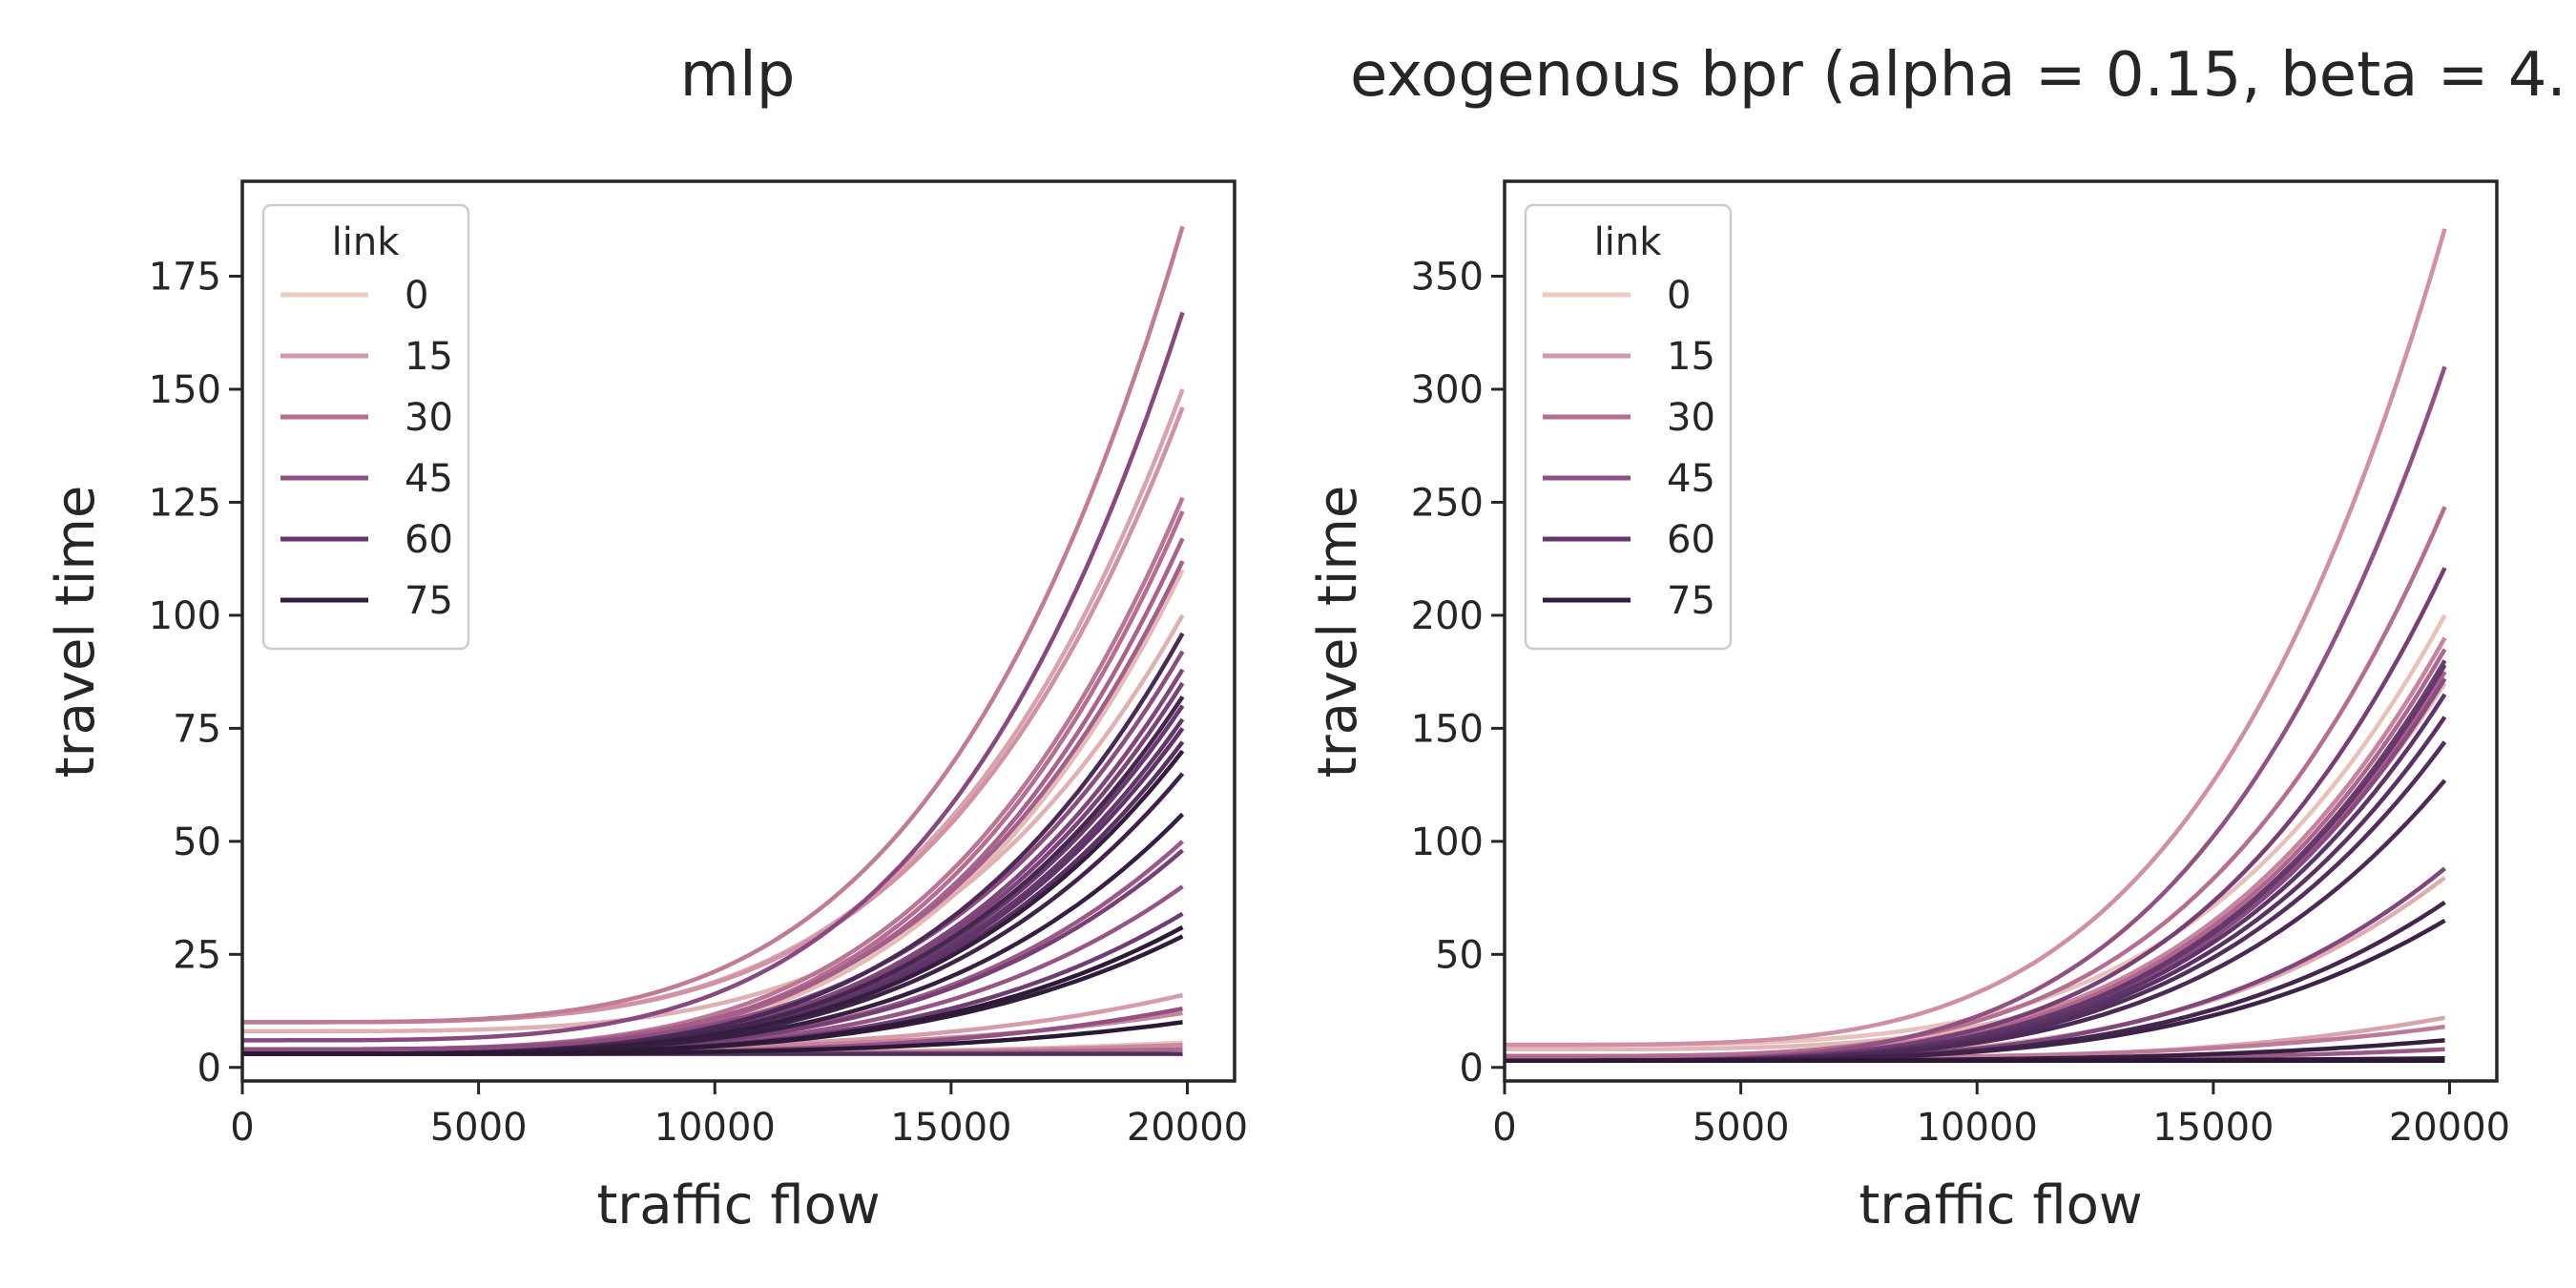 The width and height of the screenshot is (2576, 1288). I want to click on y-tick-label: 75, so click(197, 729).